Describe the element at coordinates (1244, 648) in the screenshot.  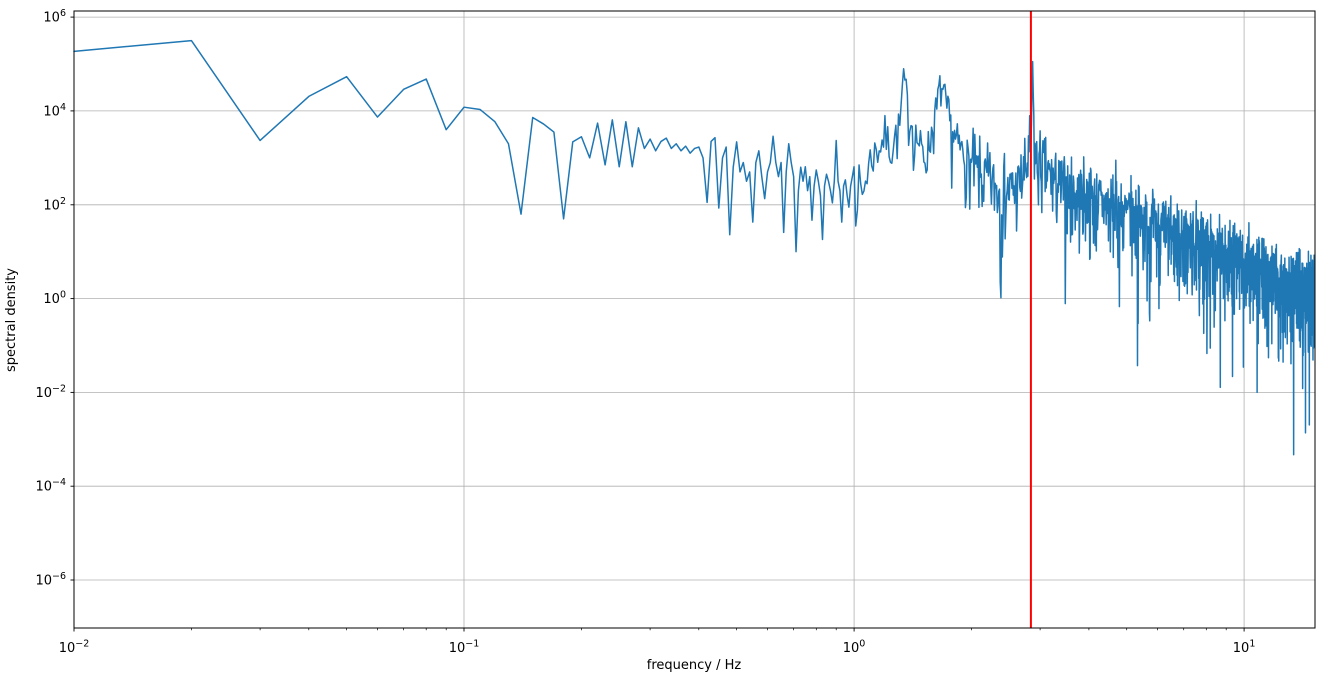
I see `x-tick-label: 10¹` at that location.